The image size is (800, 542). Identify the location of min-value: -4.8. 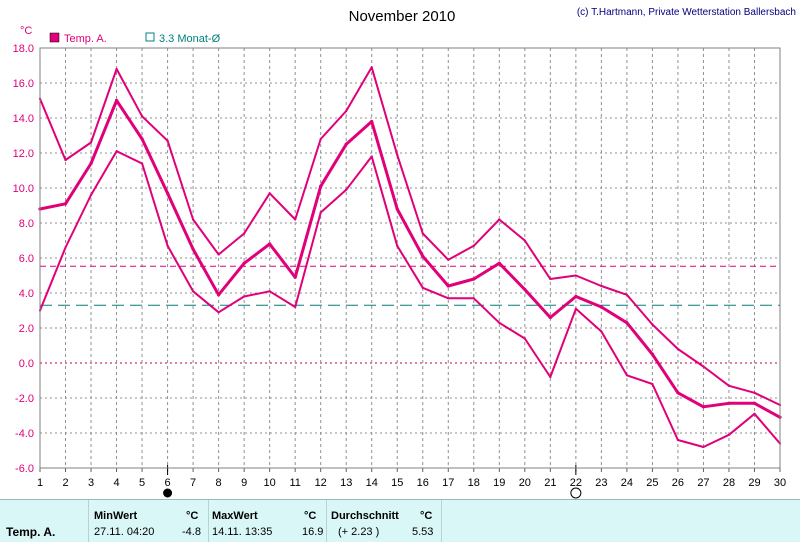
(191, 532).